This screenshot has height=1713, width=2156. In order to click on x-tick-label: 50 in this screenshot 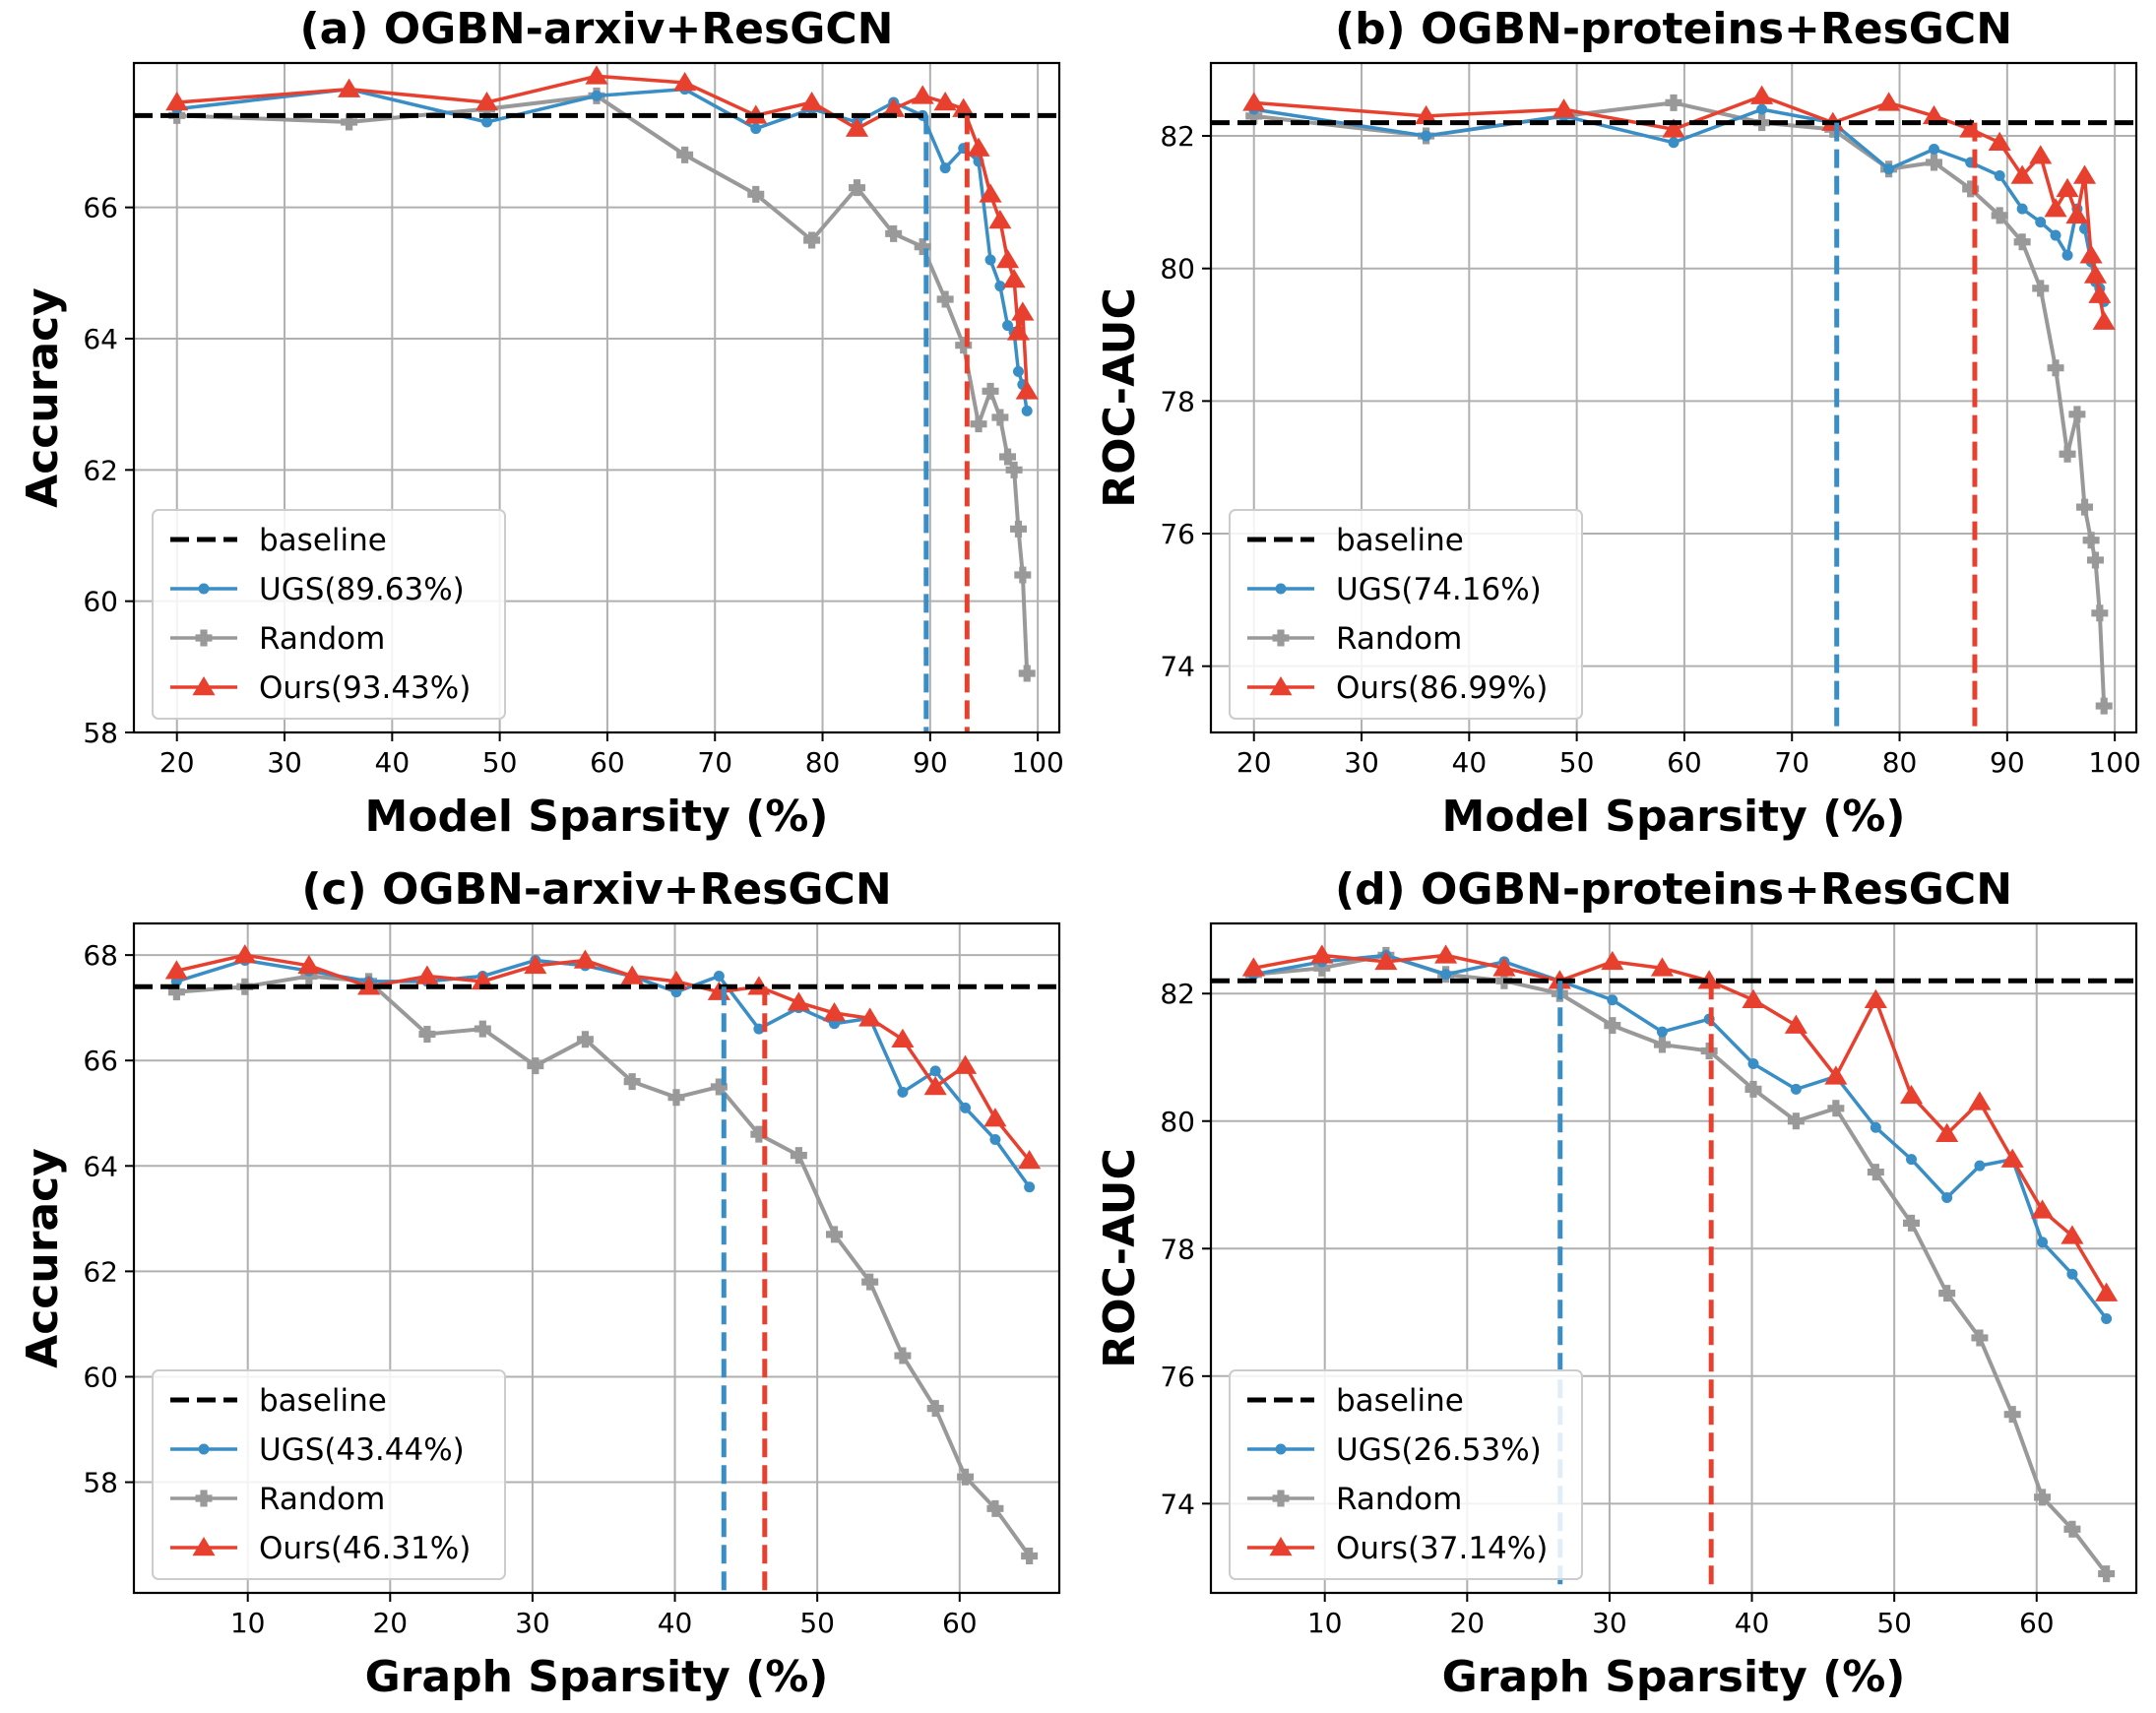, I will do `click(1577, 762)`.